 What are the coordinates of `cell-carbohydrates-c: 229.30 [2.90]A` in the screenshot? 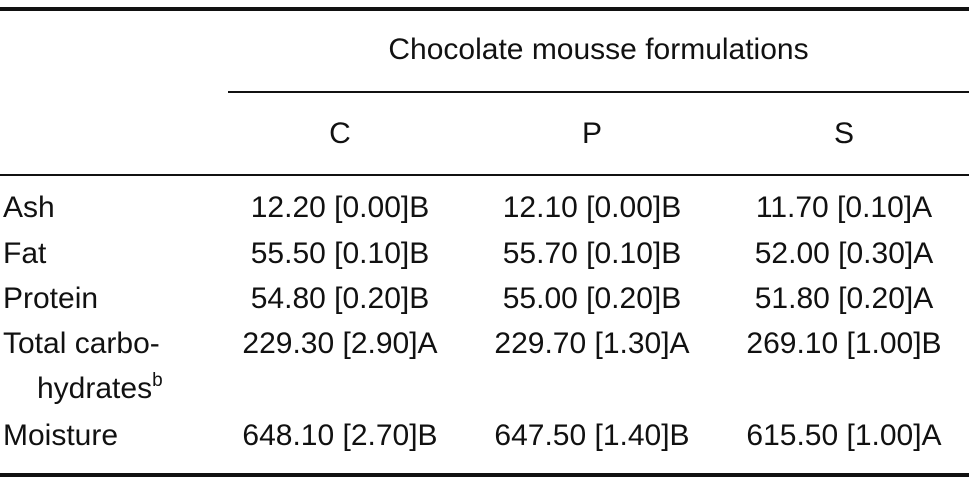 It's located at (340, 343).